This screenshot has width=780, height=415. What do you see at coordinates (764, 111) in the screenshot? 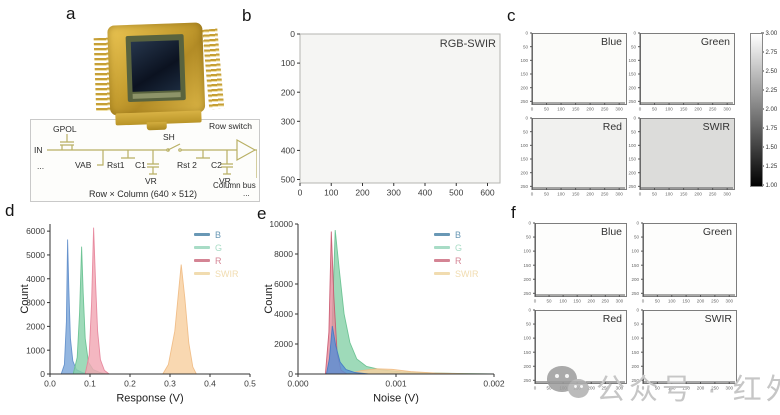
I see `colorbar: 3.00 2.75 2.50 2.25 2.00 1.75 1.50 1.25 1.00` at bounding box center [764, 111].